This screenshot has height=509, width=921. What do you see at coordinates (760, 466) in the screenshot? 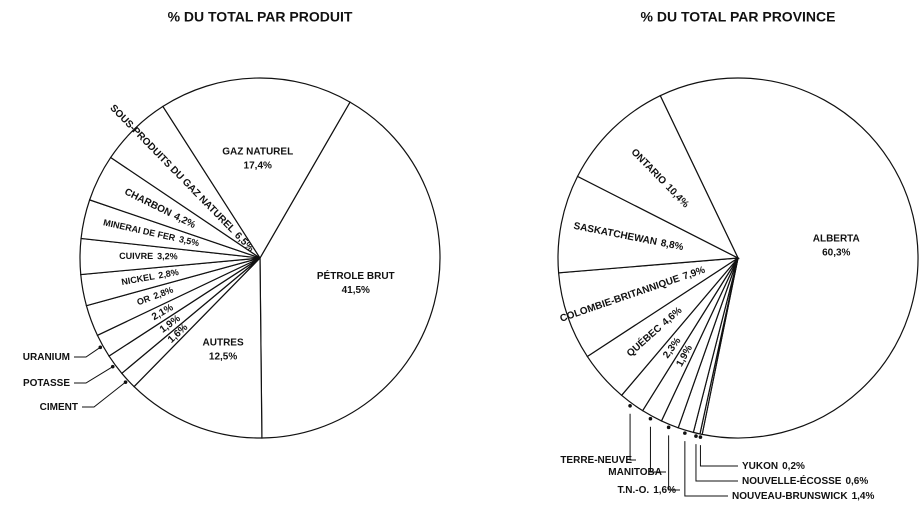
I see `category-name: YUKON` at bounding box center [760, 466].